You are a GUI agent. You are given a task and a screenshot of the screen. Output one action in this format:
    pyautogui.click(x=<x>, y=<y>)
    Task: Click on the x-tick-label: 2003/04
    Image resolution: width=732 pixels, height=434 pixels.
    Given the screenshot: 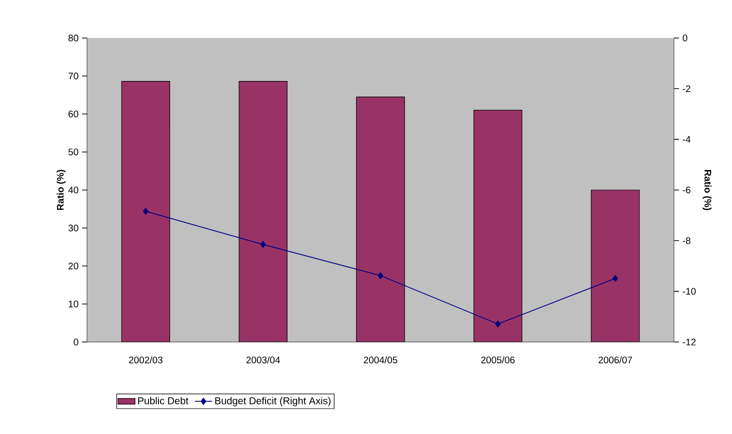 What is the action you would take?
    pyautogui.click(x=263, y=360)
    